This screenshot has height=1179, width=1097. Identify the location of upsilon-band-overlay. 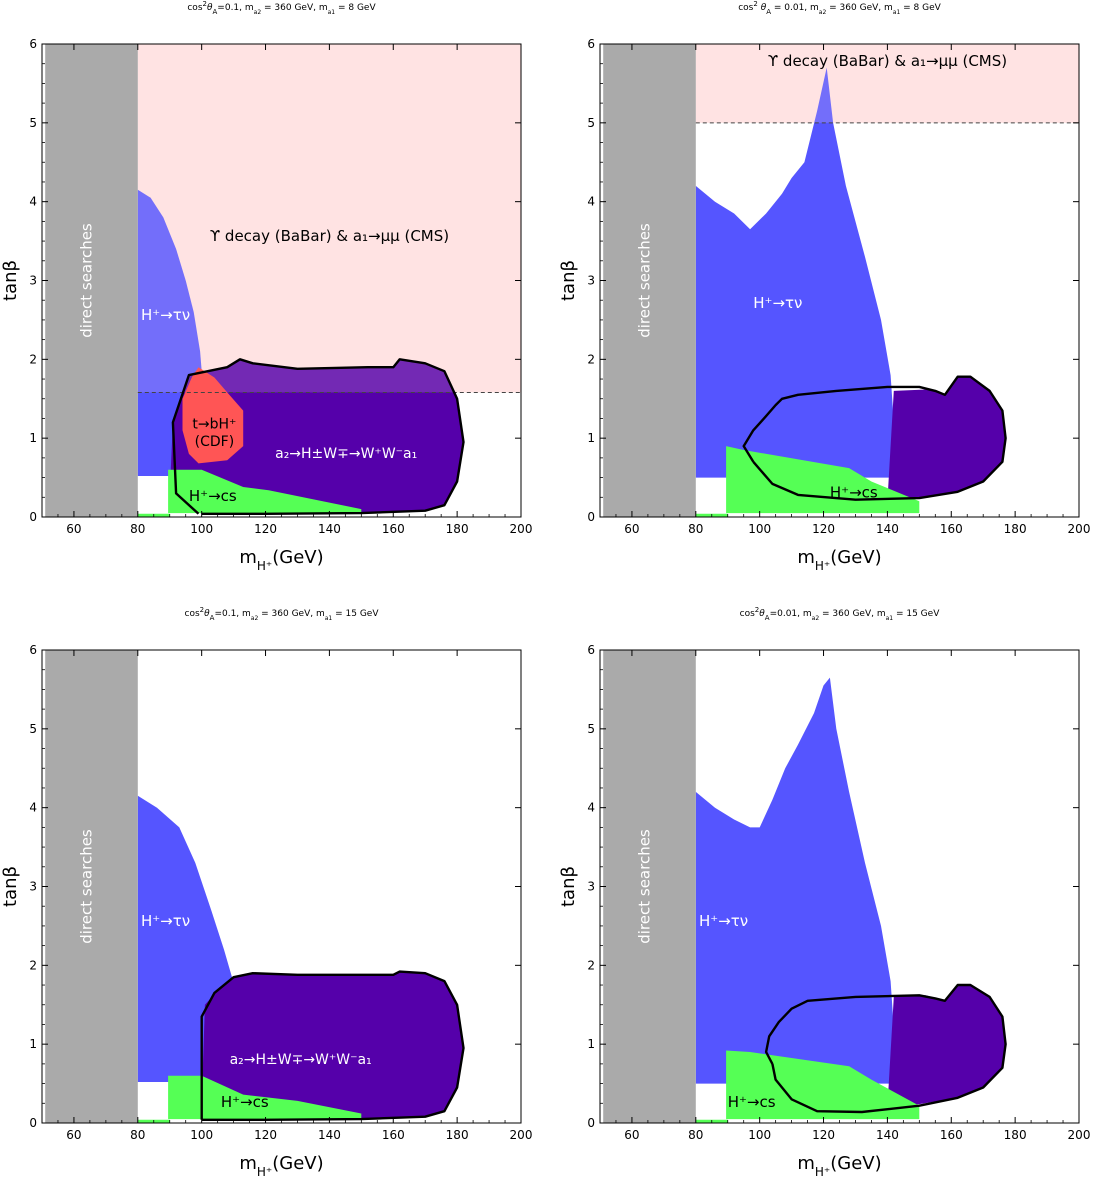
(329, 218).